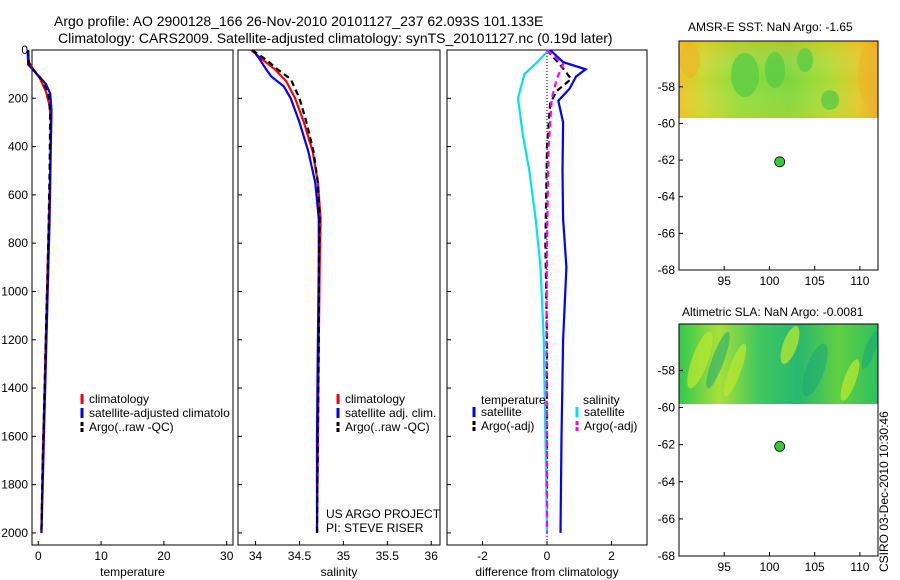  I want to click on sst-ytick-label: -62, so click(667, 160).